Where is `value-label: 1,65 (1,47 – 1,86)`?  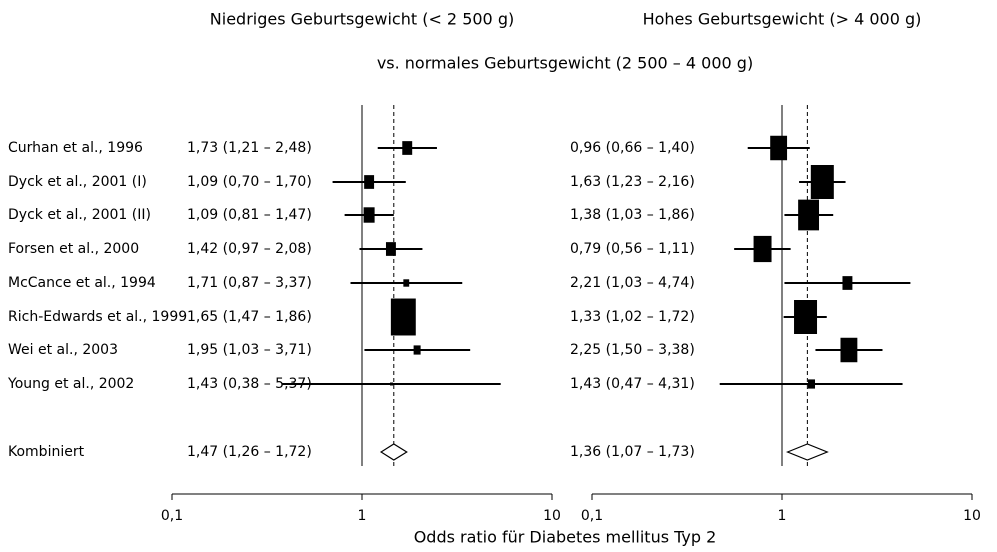 value-label: 1,65 (1,47 – 1,86) is located at coordinates (249, 317).